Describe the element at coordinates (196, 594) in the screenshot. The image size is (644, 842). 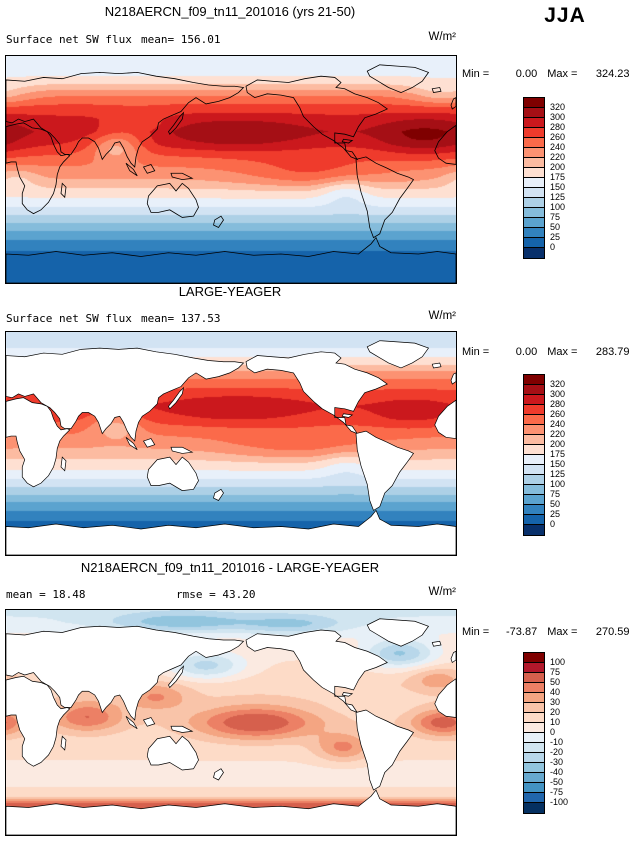
I see `rmse-stat-label: rmse =` at that location.